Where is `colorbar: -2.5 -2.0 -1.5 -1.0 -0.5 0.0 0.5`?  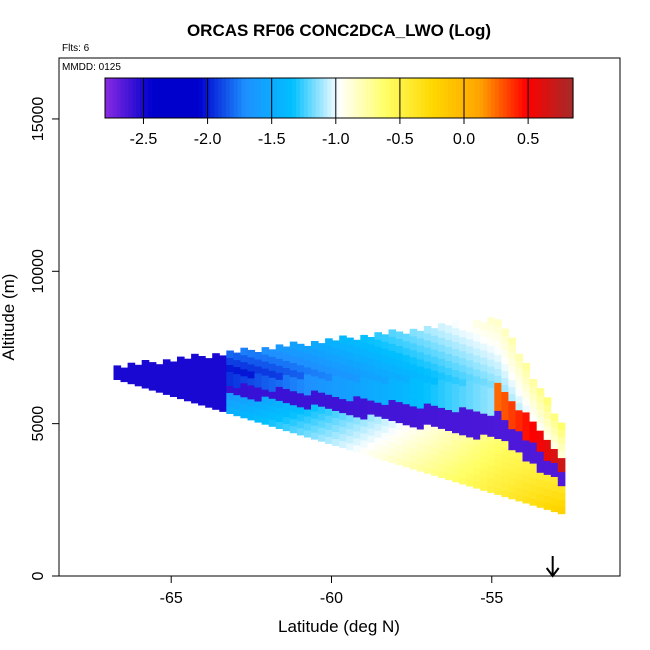
colorbar: -2.5 -2.0 -1.5 -1.0 -0.5 0.0 0.5 is located at coordinates (339, 112).